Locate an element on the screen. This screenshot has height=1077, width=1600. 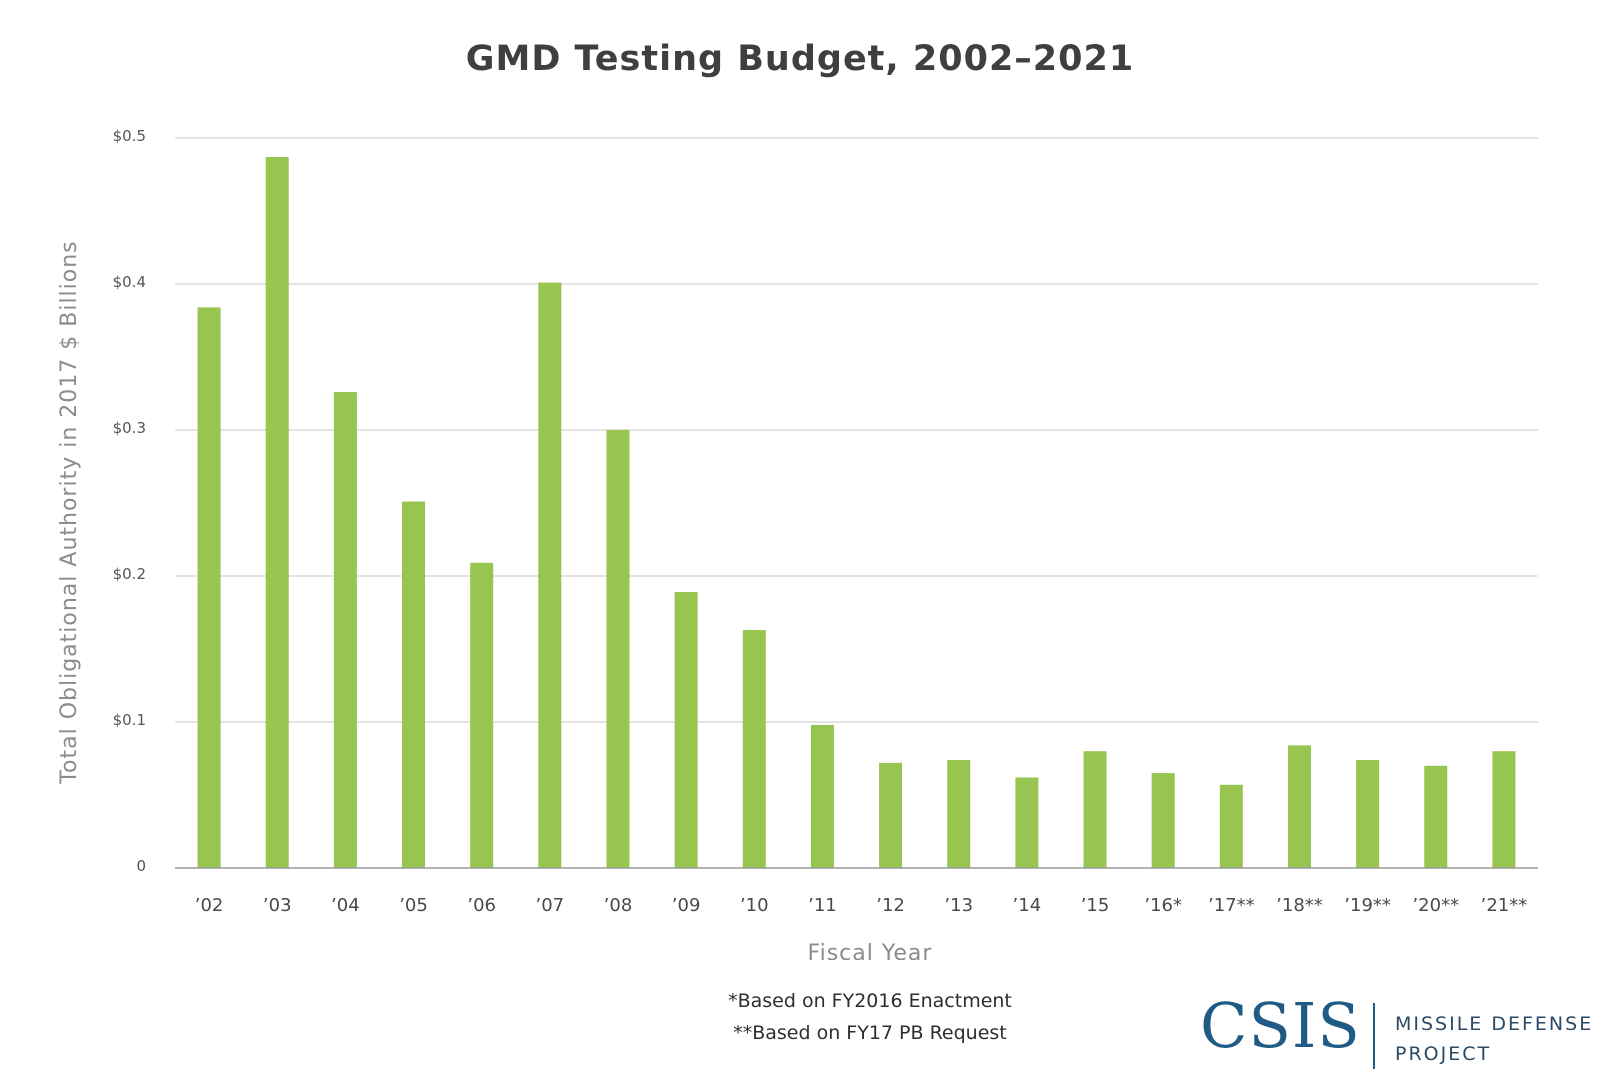
y-tick-label: $0.4 is located at coordinates (129, 282).